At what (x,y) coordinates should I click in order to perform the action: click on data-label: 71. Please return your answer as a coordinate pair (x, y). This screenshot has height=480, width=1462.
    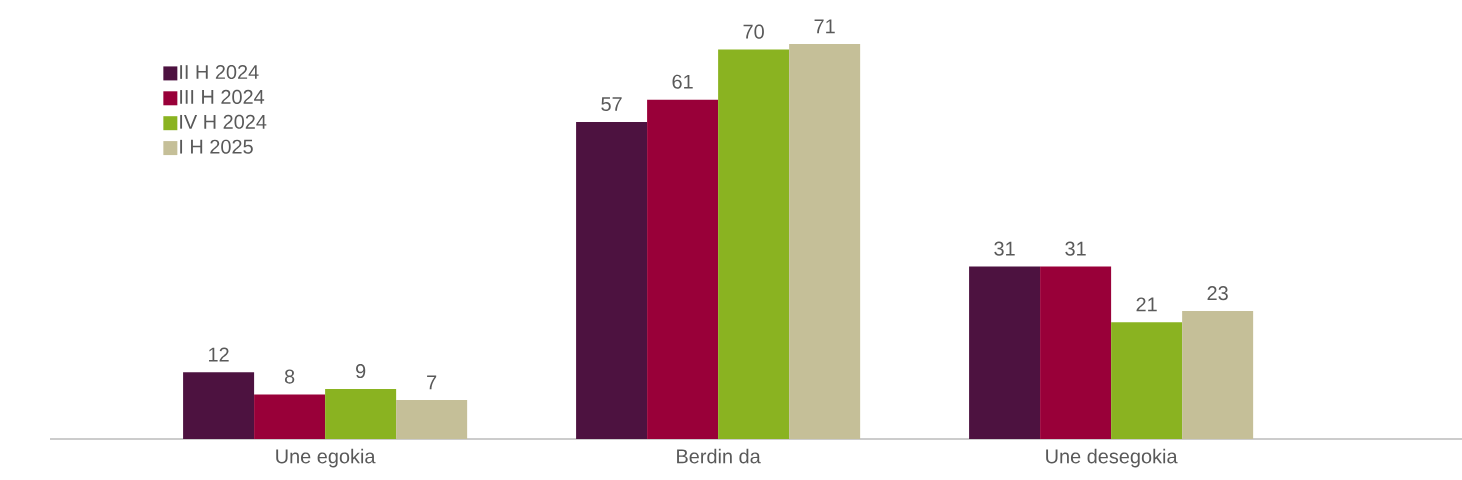
    Looking at the image, I should click on (824, 26).